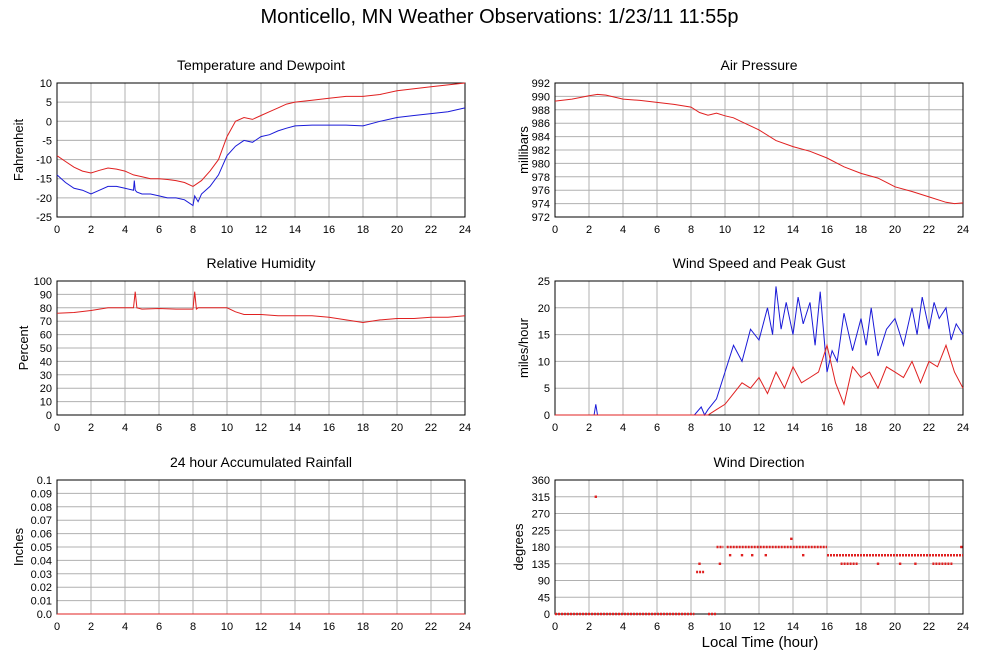 The width and height of the screenshot is (999, 659). Describe the element at coordinates (623, 627) in the screenshot. I see `winddir-x-tick-label: 4` at that location.